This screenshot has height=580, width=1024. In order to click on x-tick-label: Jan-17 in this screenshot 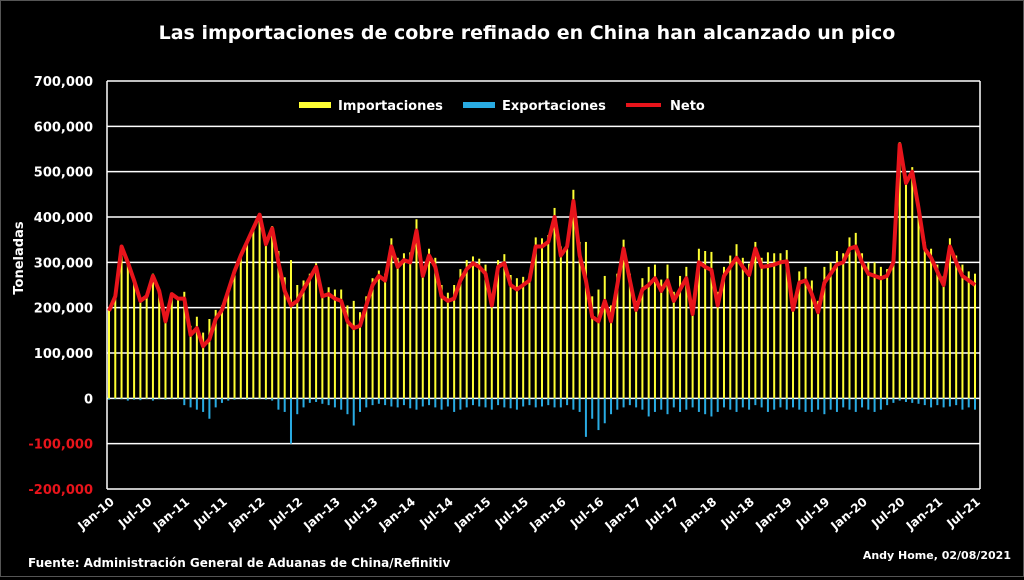, I will do `click(623, 514)`.